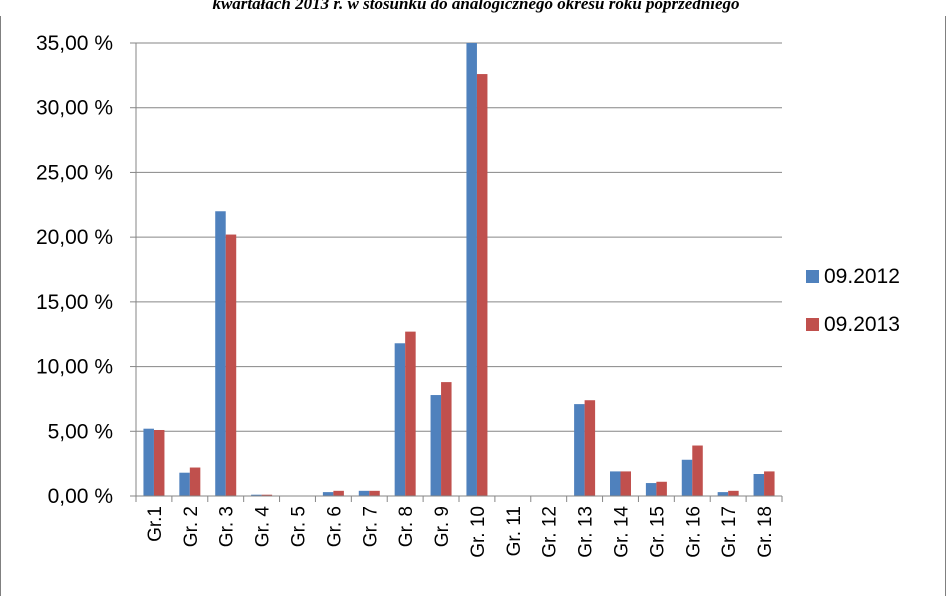 The height and width of the screenshot is (596, 952). I want to click on bar-09.2012-Gr.15, so click(651, 489).